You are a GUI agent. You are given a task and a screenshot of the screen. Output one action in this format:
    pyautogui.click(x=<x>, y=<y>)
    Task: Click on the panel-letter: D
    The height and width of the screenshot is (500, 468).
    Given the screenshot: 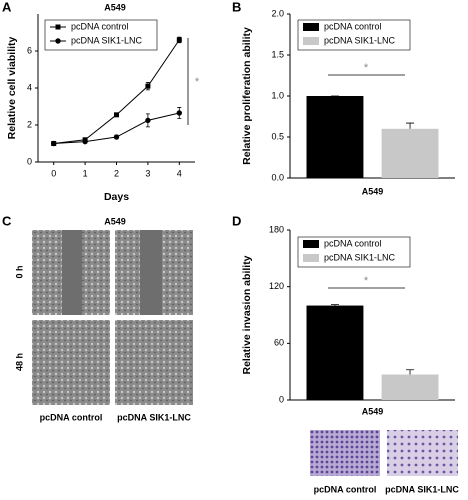 What is the action you would take?
    pyautogui.click(x=236, y=220)
    